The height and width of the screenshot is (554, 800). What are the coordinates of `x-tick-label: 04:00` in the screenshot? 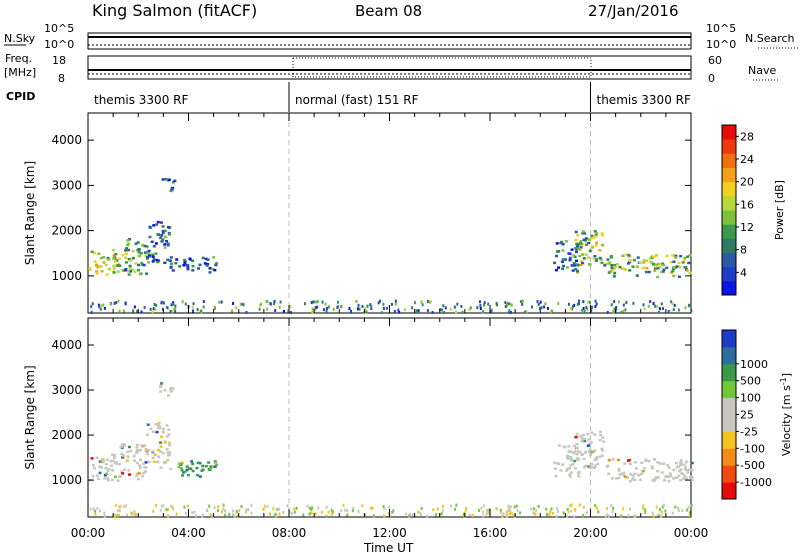 It's located at (188, 533).